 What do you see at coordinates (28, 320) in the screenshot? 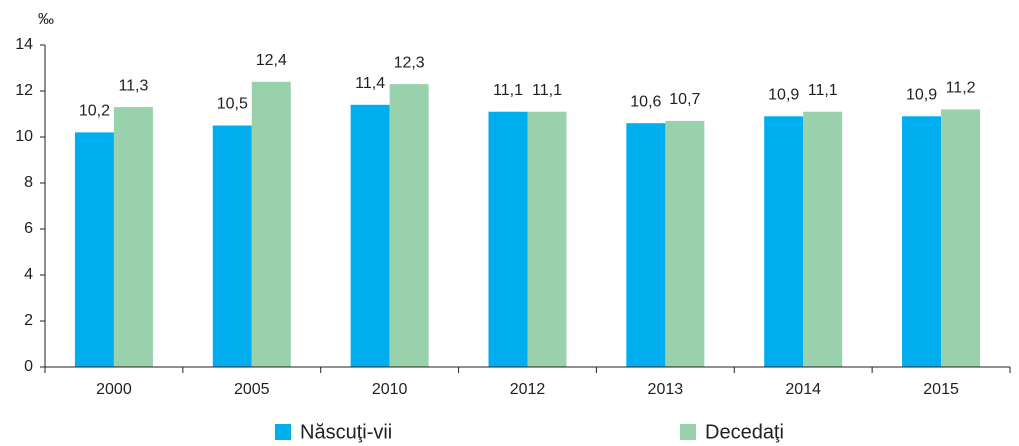
I see `y-tick-label: 2` at bounding box center [28, 320].